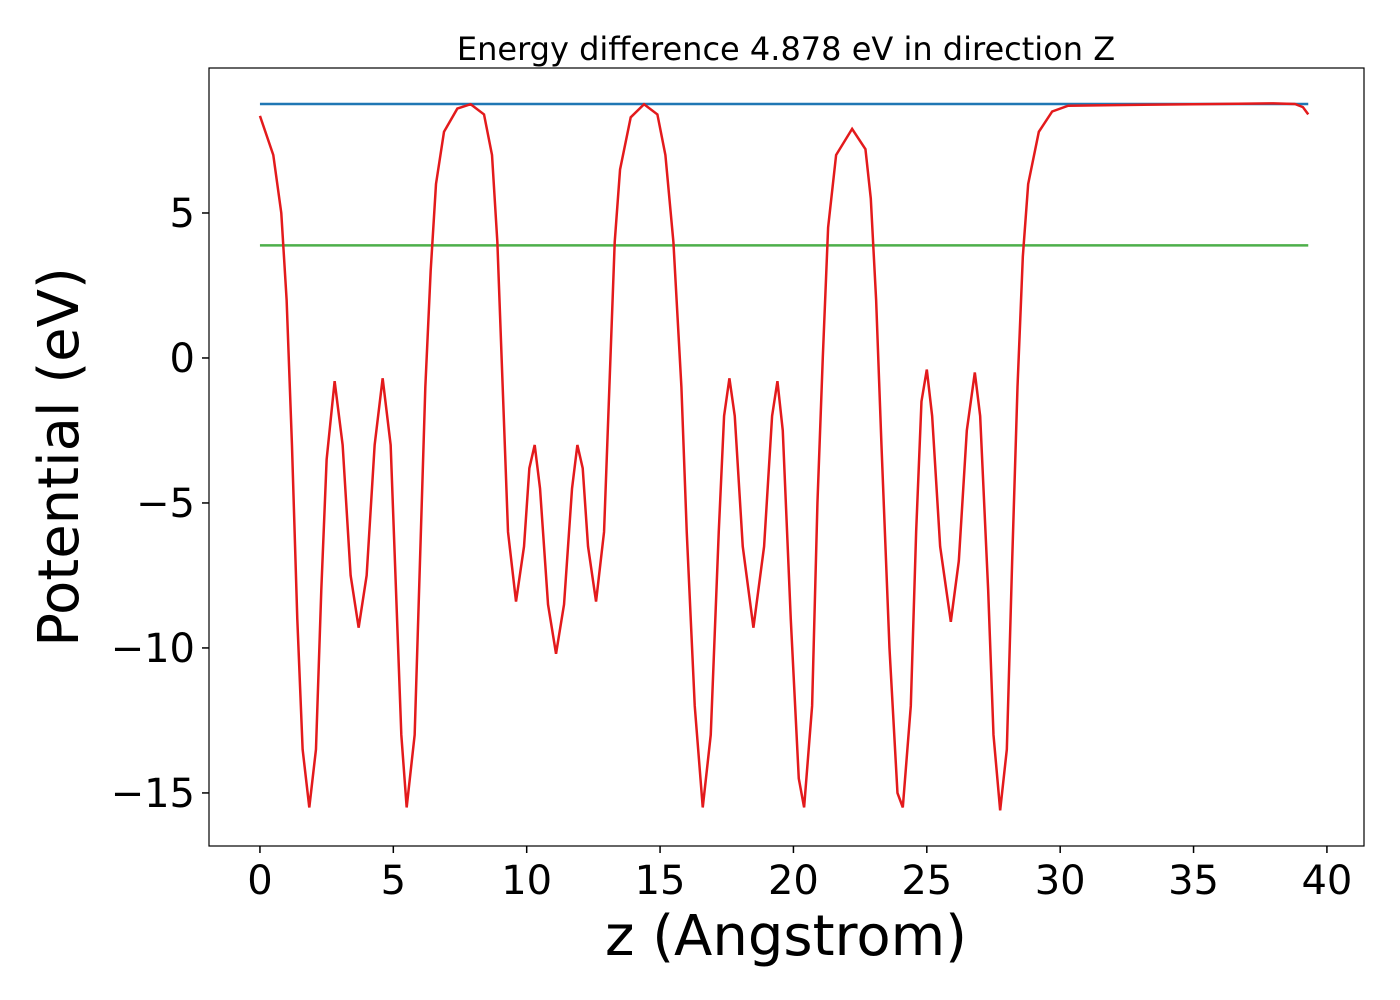 This screenshot has height=1000, width=1400. I want to click on x-axis-label: z (Angstrom), so click(786, 936).